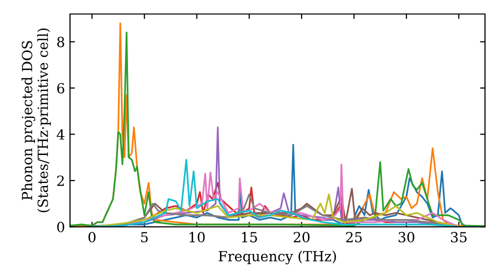  What do you see at coordinates (354, 237) in the screenshot?
I see `x-tick-label: 25` at bounding box center [354, 237].